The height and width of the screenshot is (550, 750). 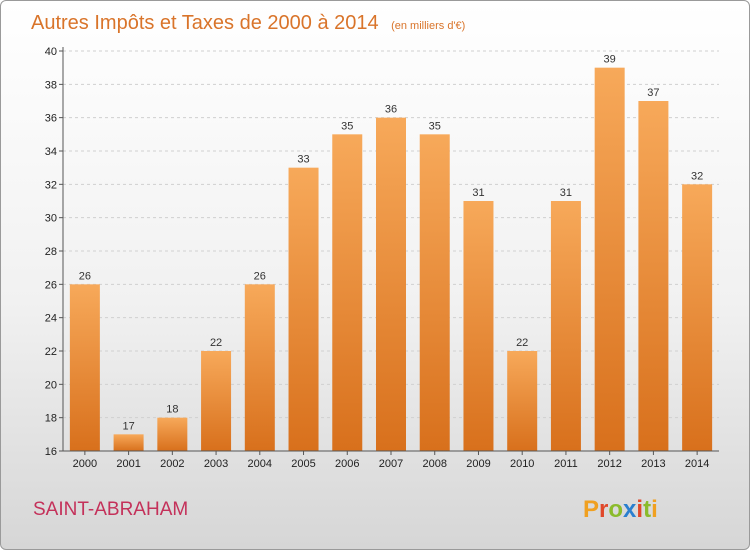 What do you see at coordinates (51, 152) in the screenshot?
I see `y-tick-label-34: 34` at bounding box center [51, 152].